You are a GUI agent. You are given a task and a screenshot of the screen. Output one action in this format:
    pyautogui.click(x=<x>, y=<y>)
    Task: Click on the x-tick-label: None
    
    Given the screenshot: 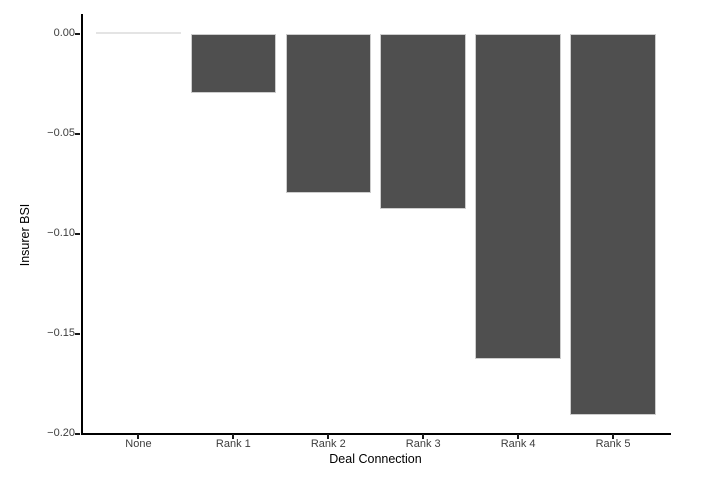 What is the action you would take?
    pyautogui.click(x=138, y=444)
    